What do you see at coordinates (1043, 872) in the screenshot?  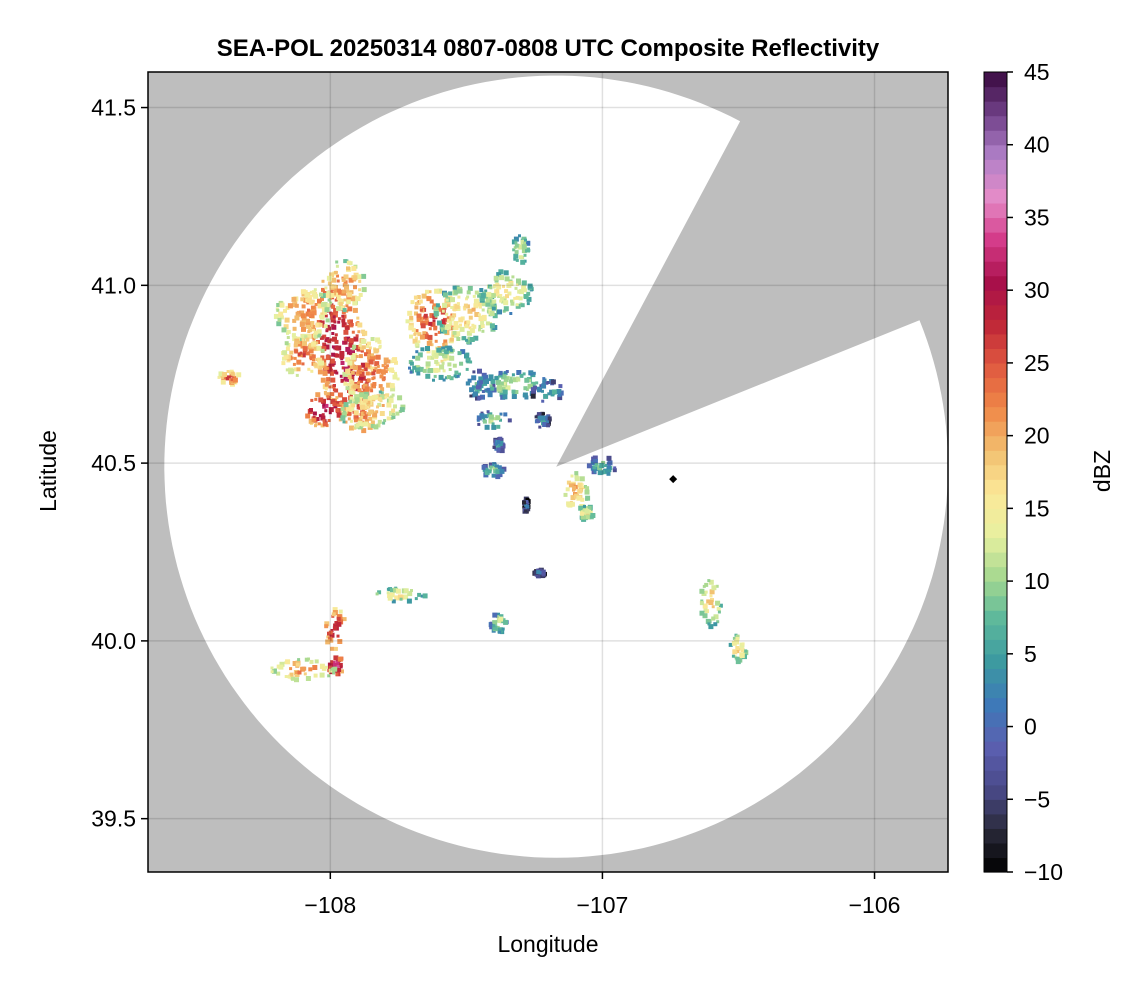 I see `colorbar-tick-label: −10` at bounding box center [1043, 872].